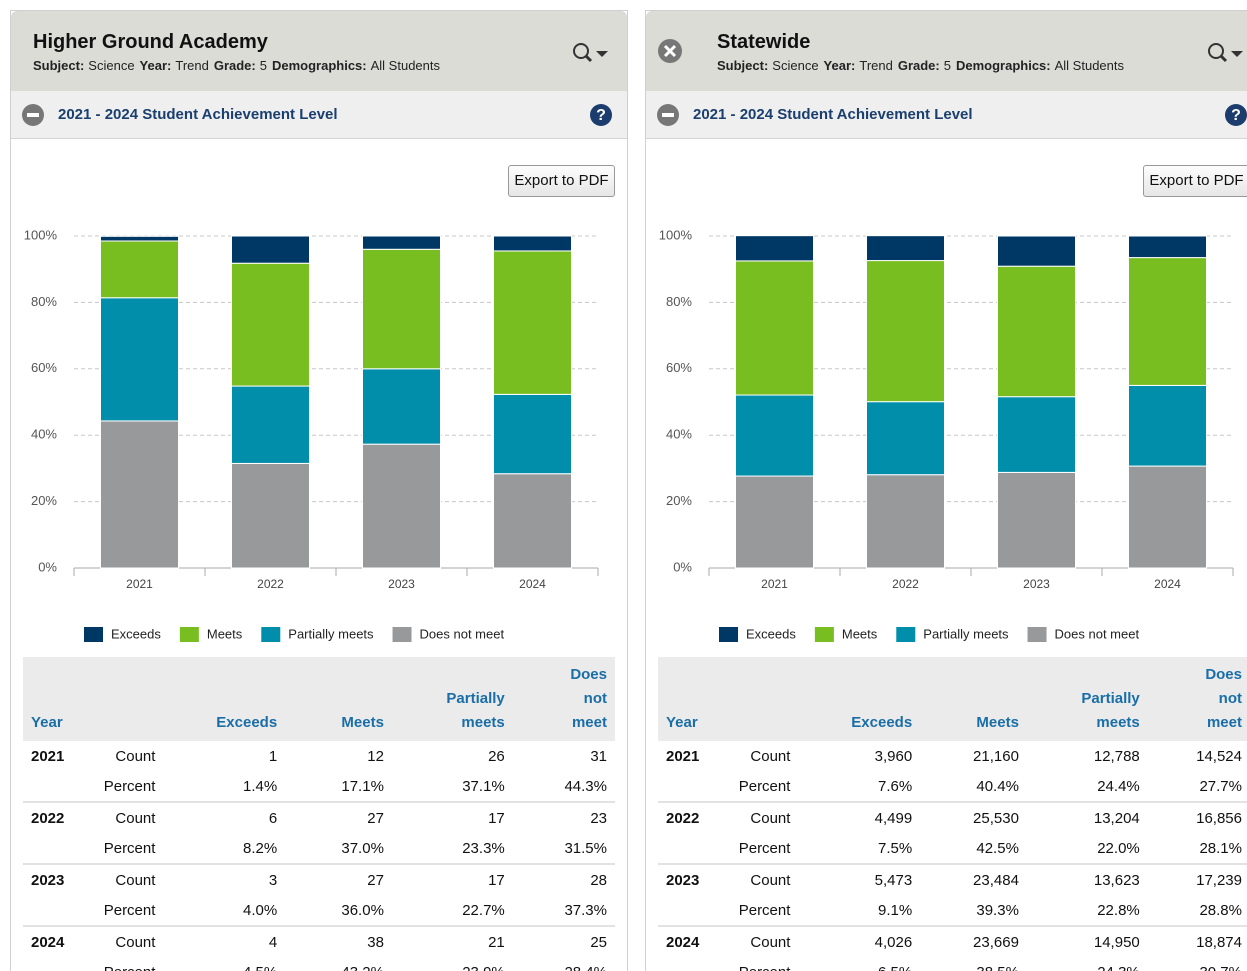 The image size is (1247, 971). What do you see at coordinates (851, 879) in the screenshot?
I see `count-cell: 5,473` at bounding box center [851, 879].